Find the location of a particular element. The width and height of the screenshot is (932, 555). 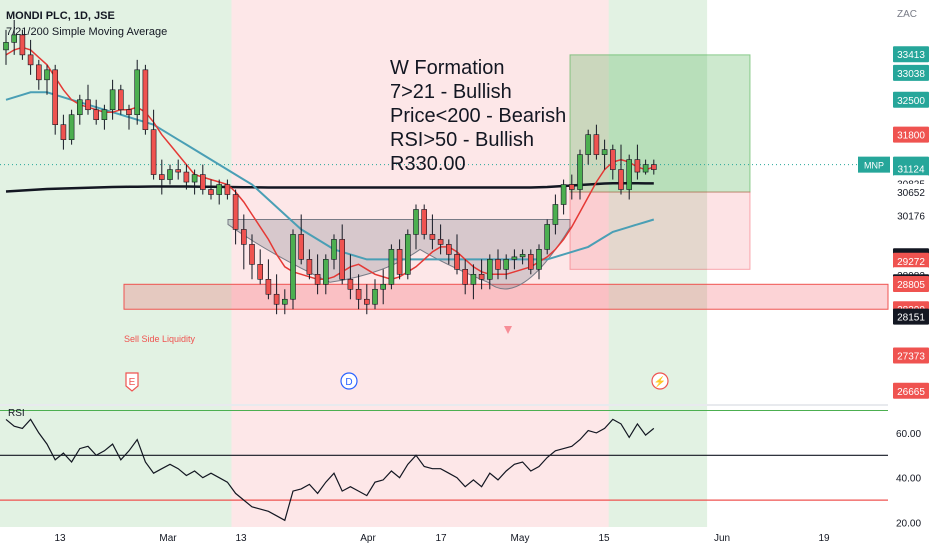

rsi-tick-label: 60.00 is located at coordinates (908, 434).